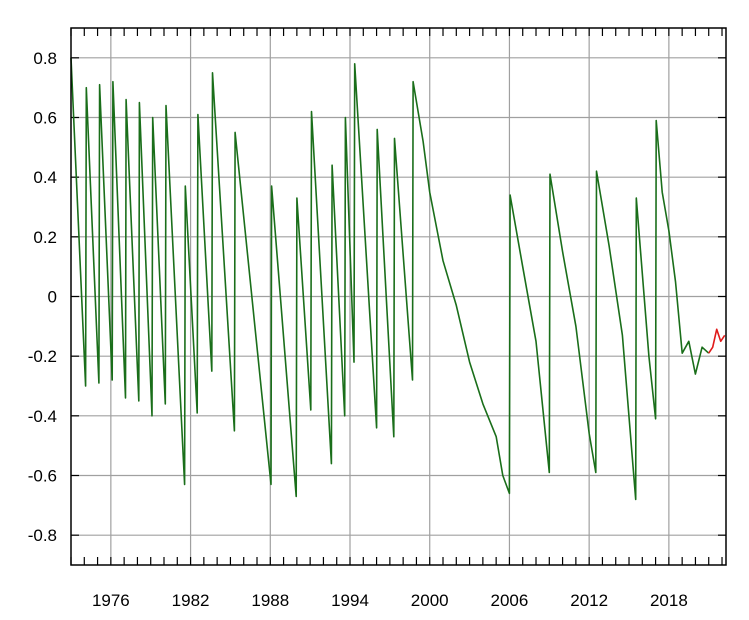 The height and width of the screenshot is (620, 749). What do you see at coordinates (42, 416) in the screenshot?
I see `y-tick-label: -0.4` at bounding box center [42, 416].